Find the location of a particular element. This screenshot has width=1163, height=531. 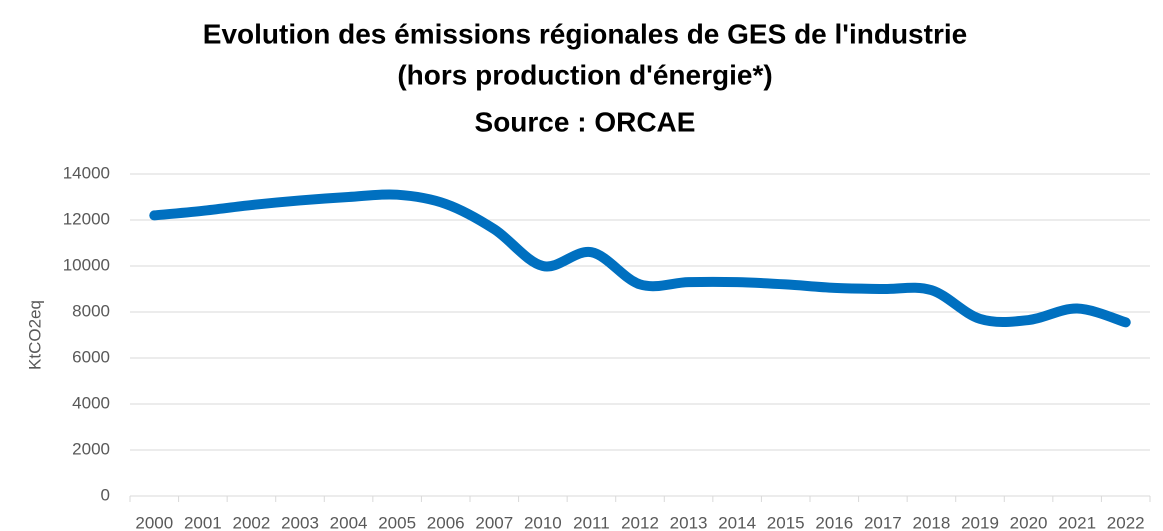

y-tick-label: 8000 is located at coordinates (91, 310).